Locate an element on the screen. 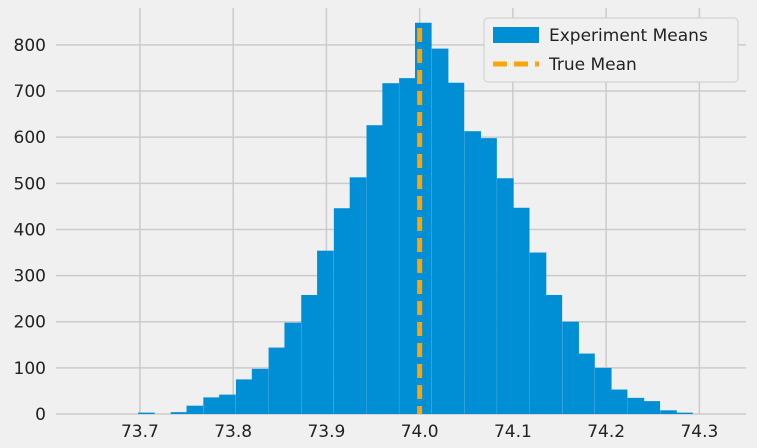 The image size is (757, 448). x-tick-label: 74.1 is located at coordinates (513, 432).